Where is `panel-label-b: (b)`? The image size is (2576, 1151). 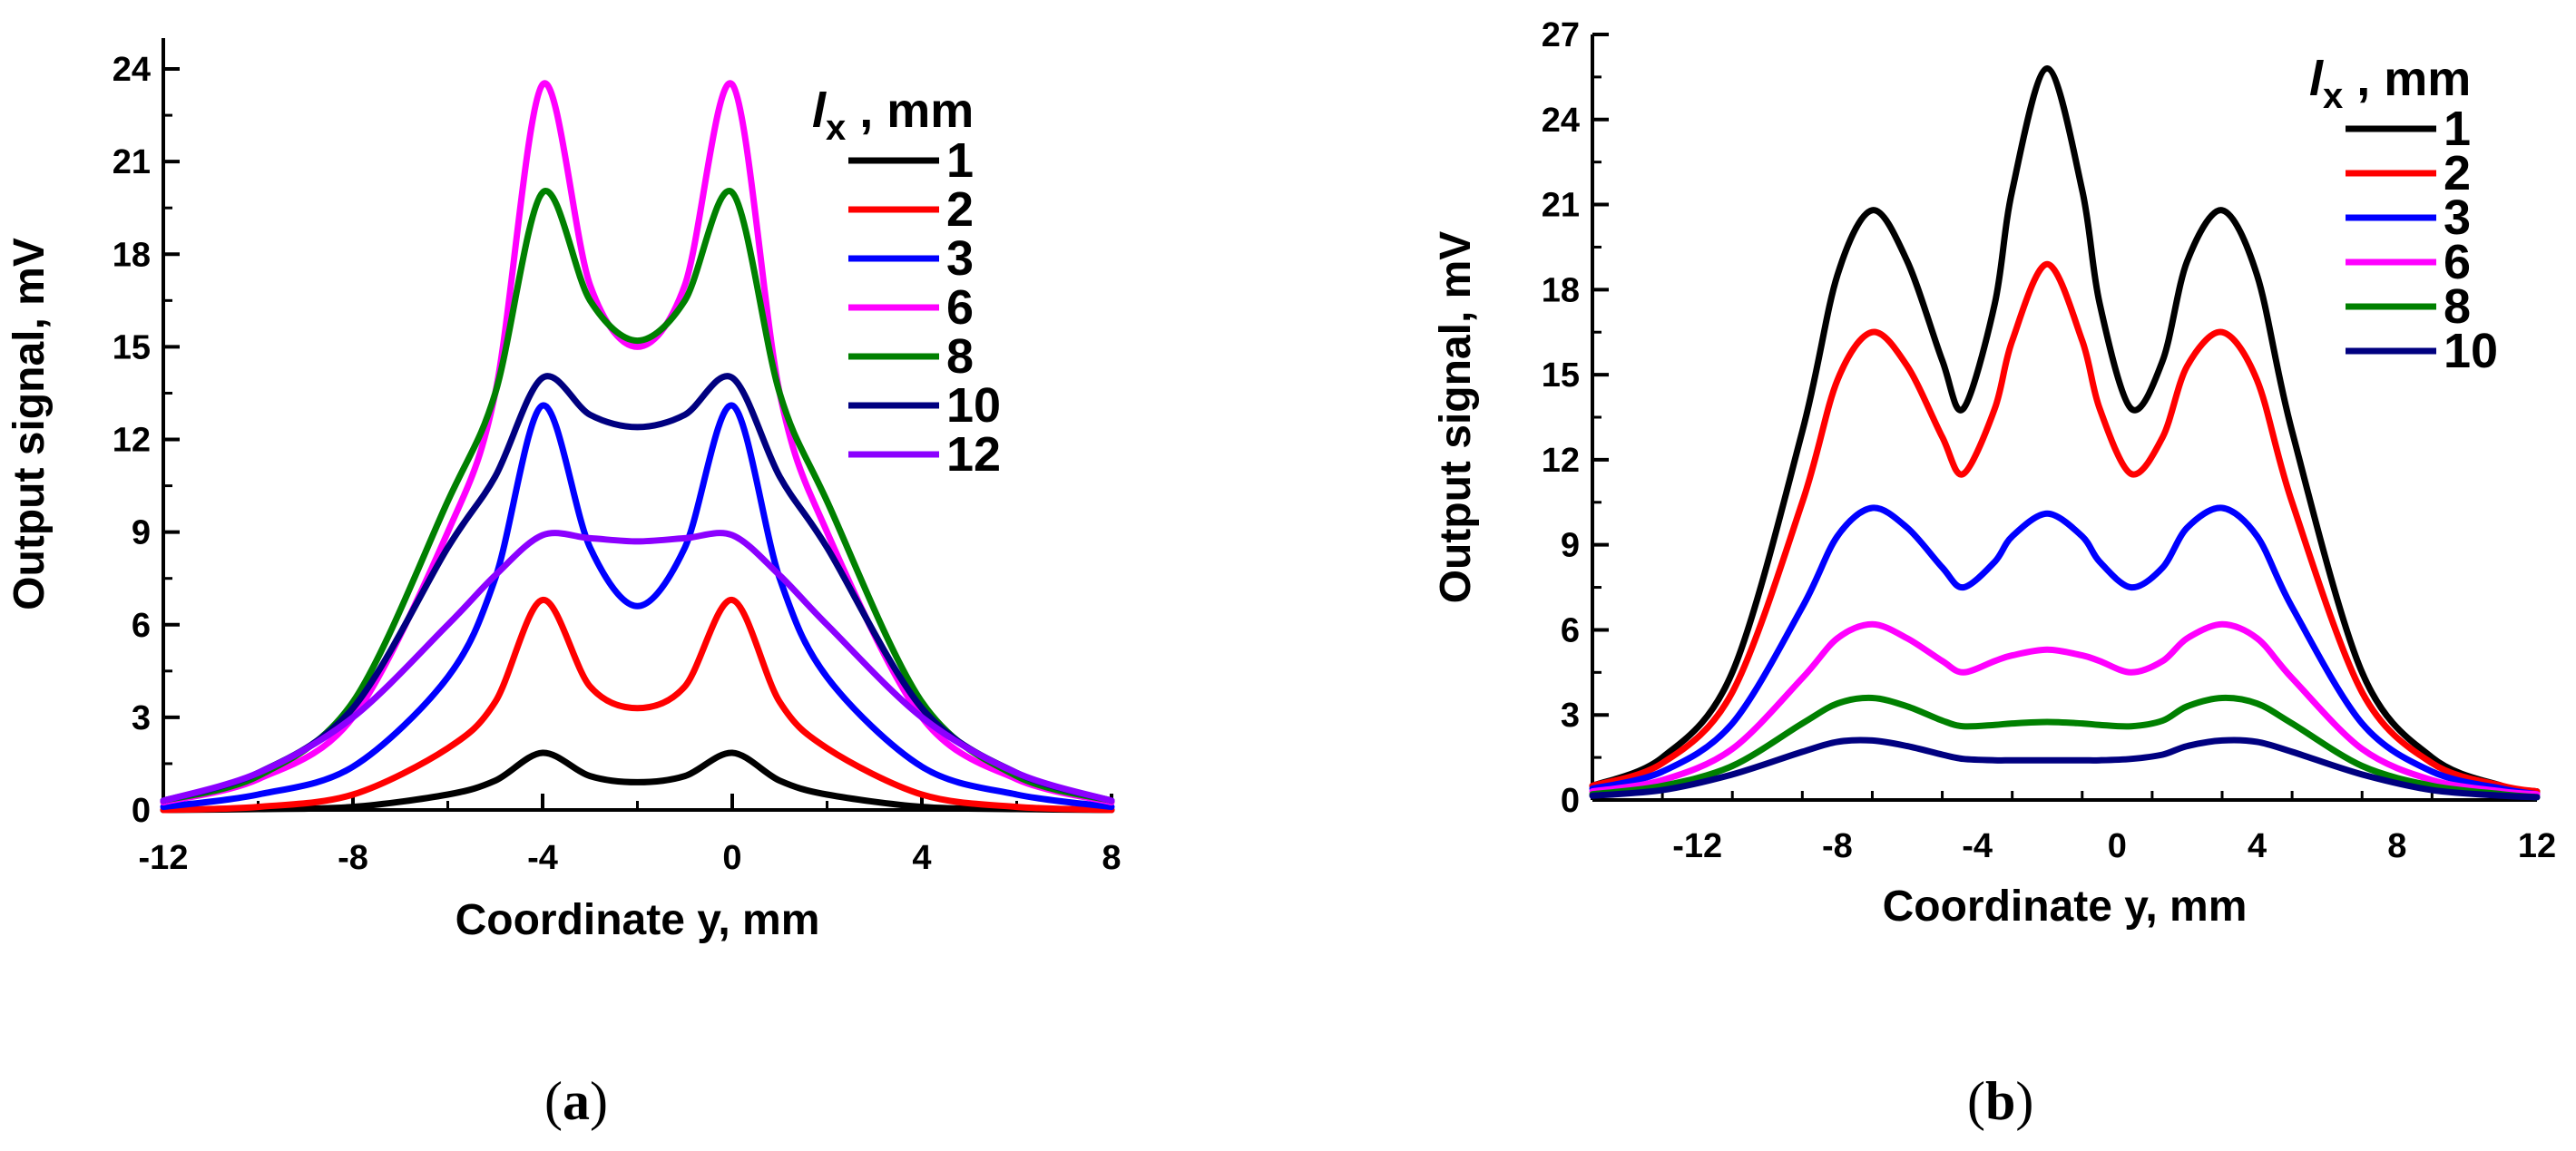 panel-label-b: (b) is located at coordinates (2001, 1101).